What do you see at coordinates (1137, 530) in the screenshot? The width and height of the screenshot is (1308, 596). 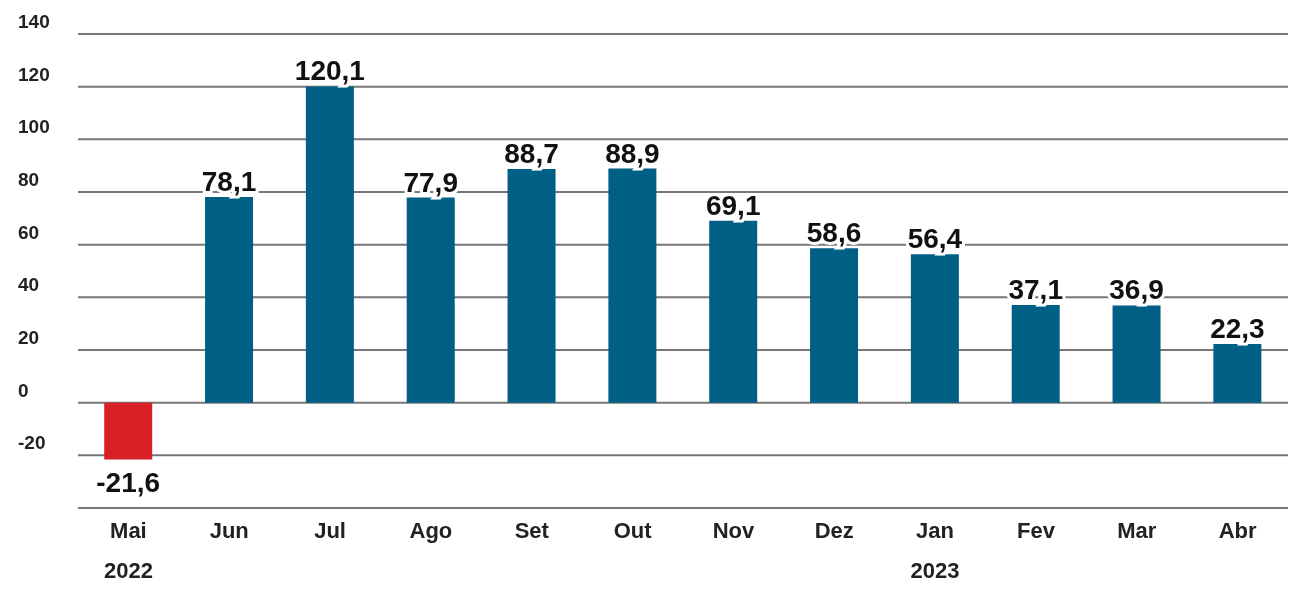 I see `x-tick-label: Mar` at bounding box center [1137, 530].